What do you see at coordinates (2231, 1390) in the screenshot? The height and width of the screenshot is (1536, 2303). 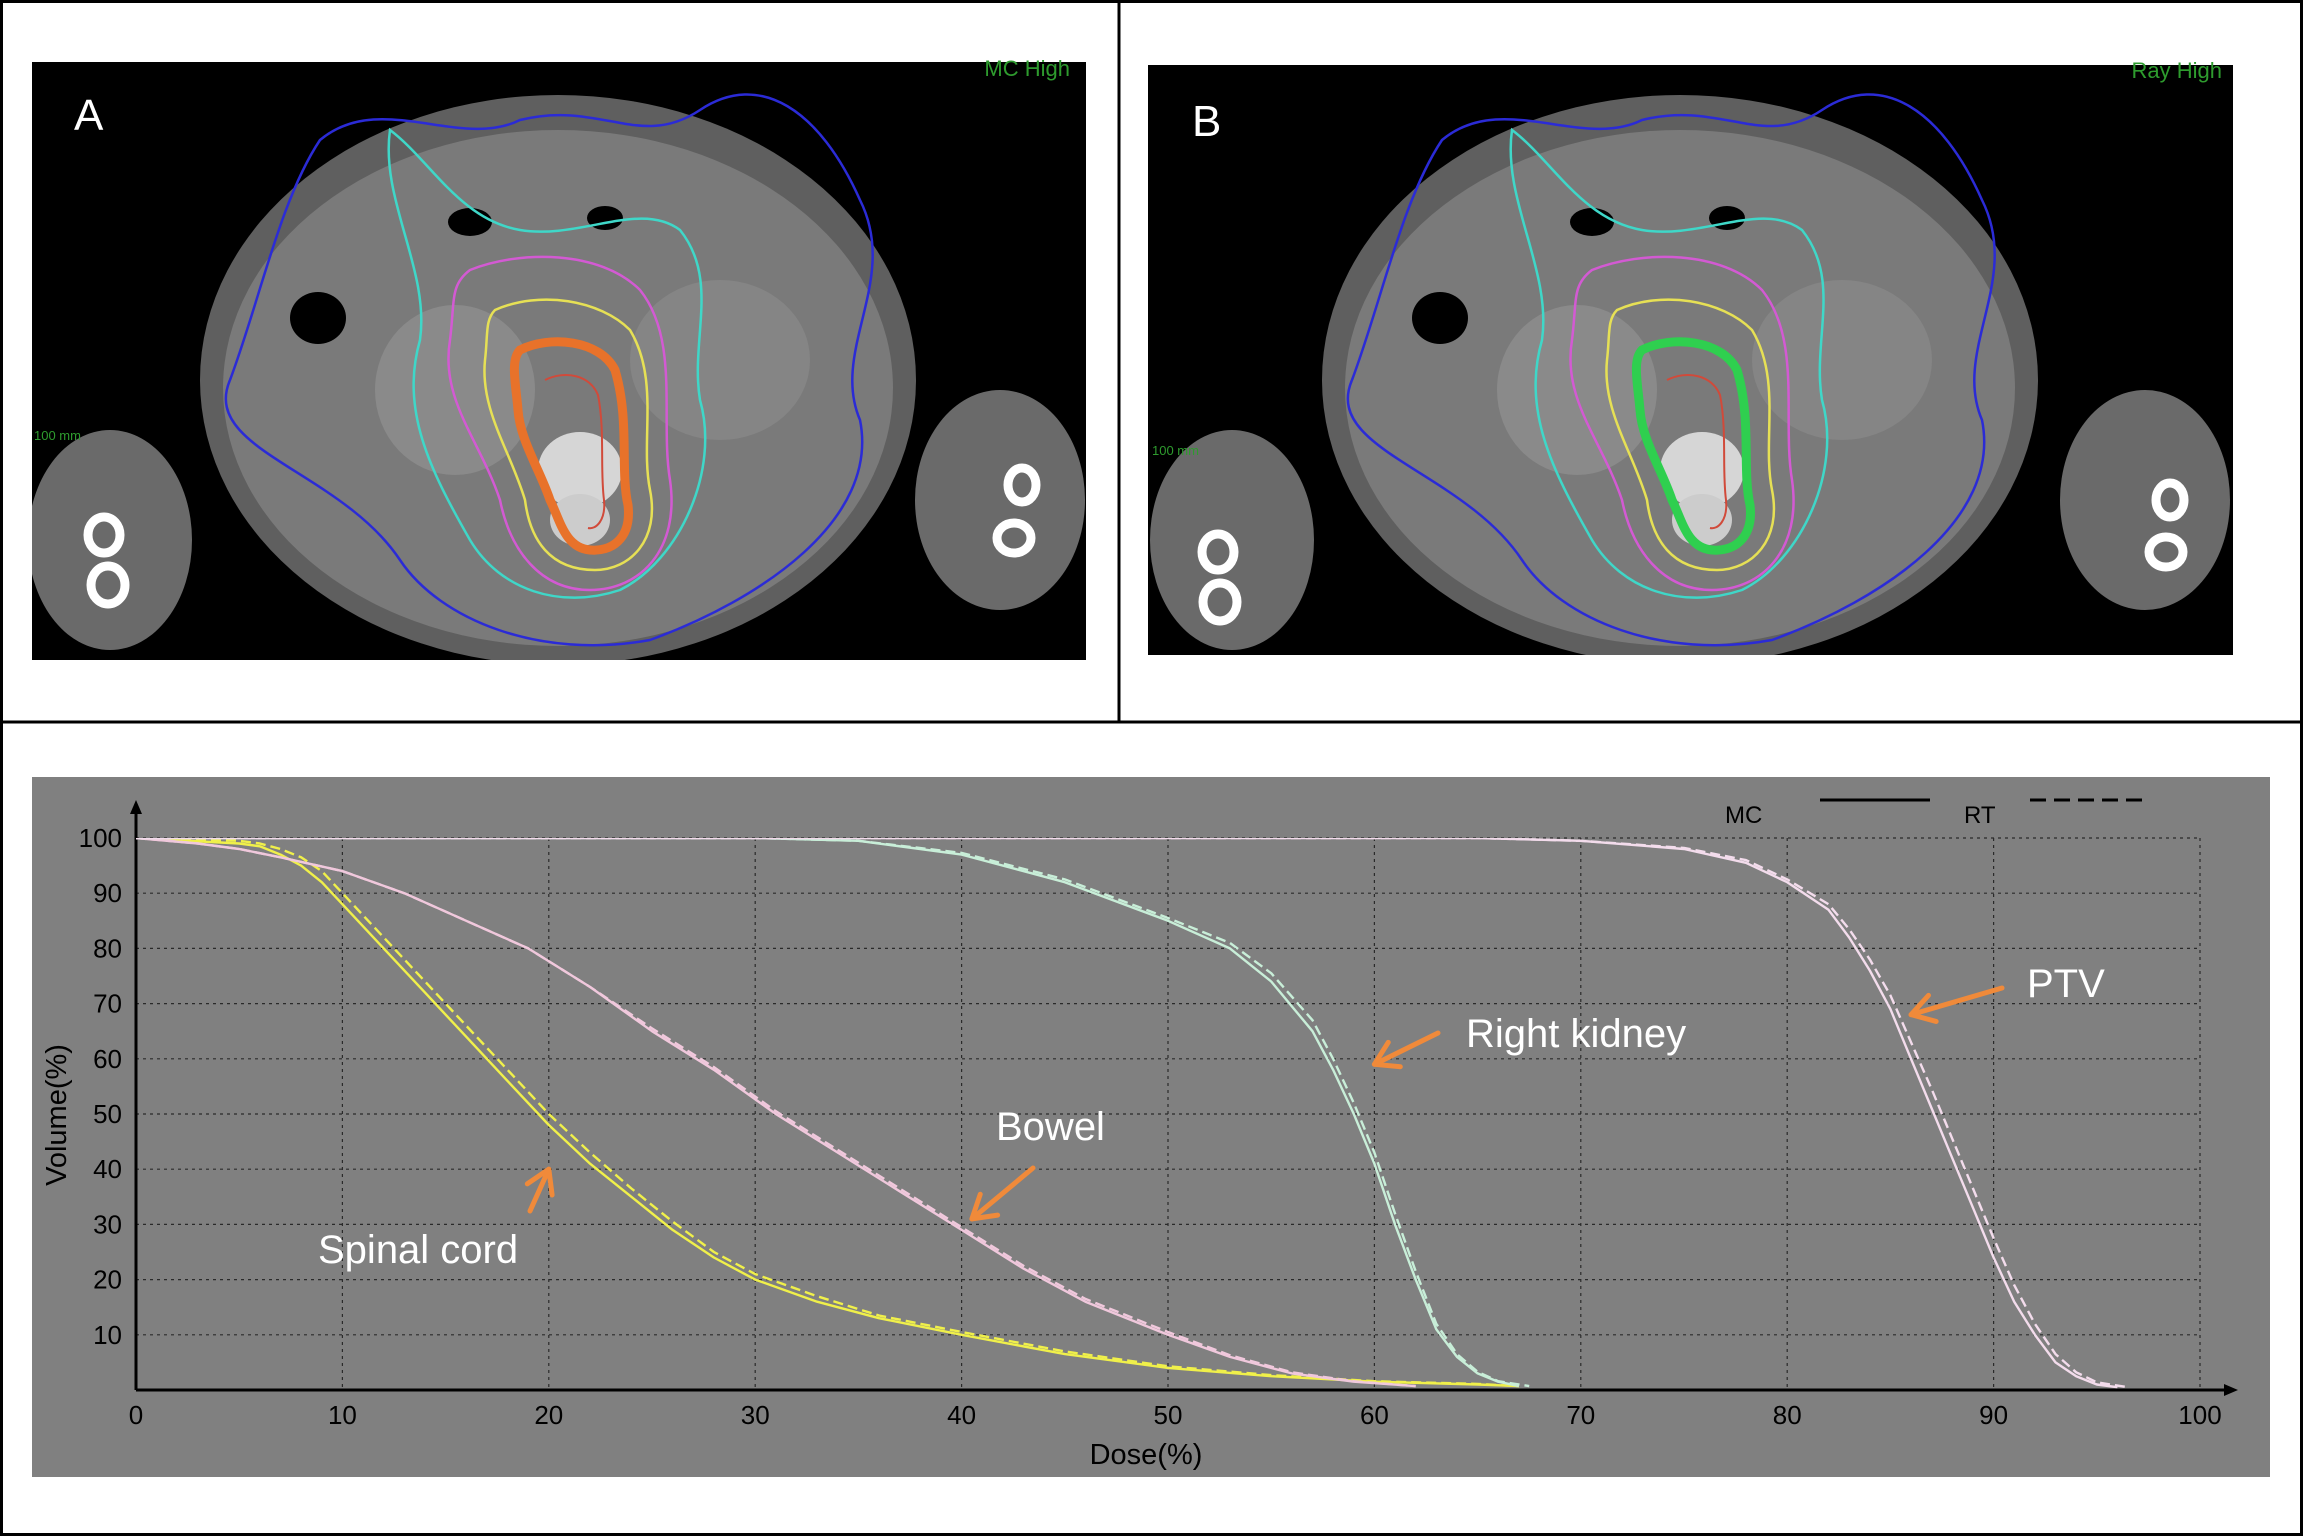 I see `x-axis-arrowhead` at bounding box center [2231, 1390].